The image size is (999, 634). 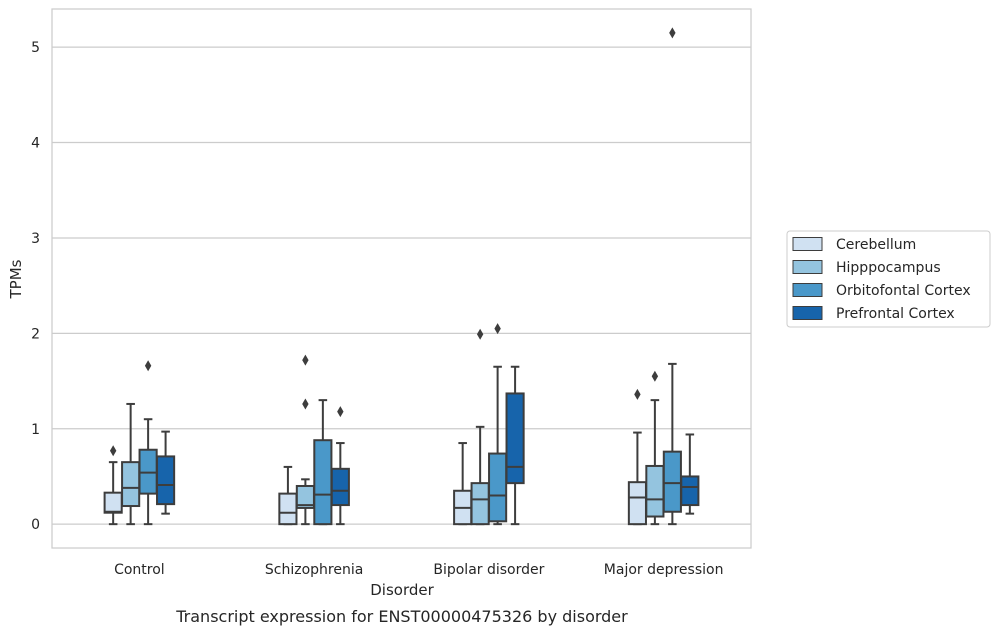 What do you see at coordinates (35, 430) in the screenshot?
I see `y-tick-label: 1` at bounding box center [35, 430].